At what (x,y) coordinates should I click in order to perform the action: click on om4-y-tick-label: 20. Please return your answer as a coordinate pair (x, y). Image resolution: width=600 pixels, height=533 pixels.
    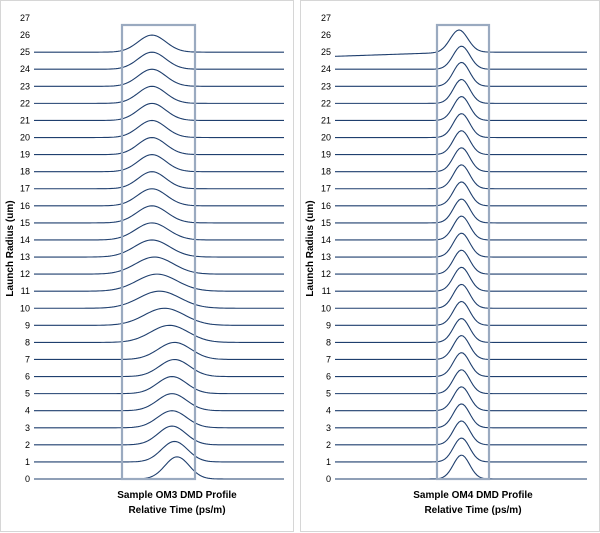
    Looking at the image, I should click on (326, 138).